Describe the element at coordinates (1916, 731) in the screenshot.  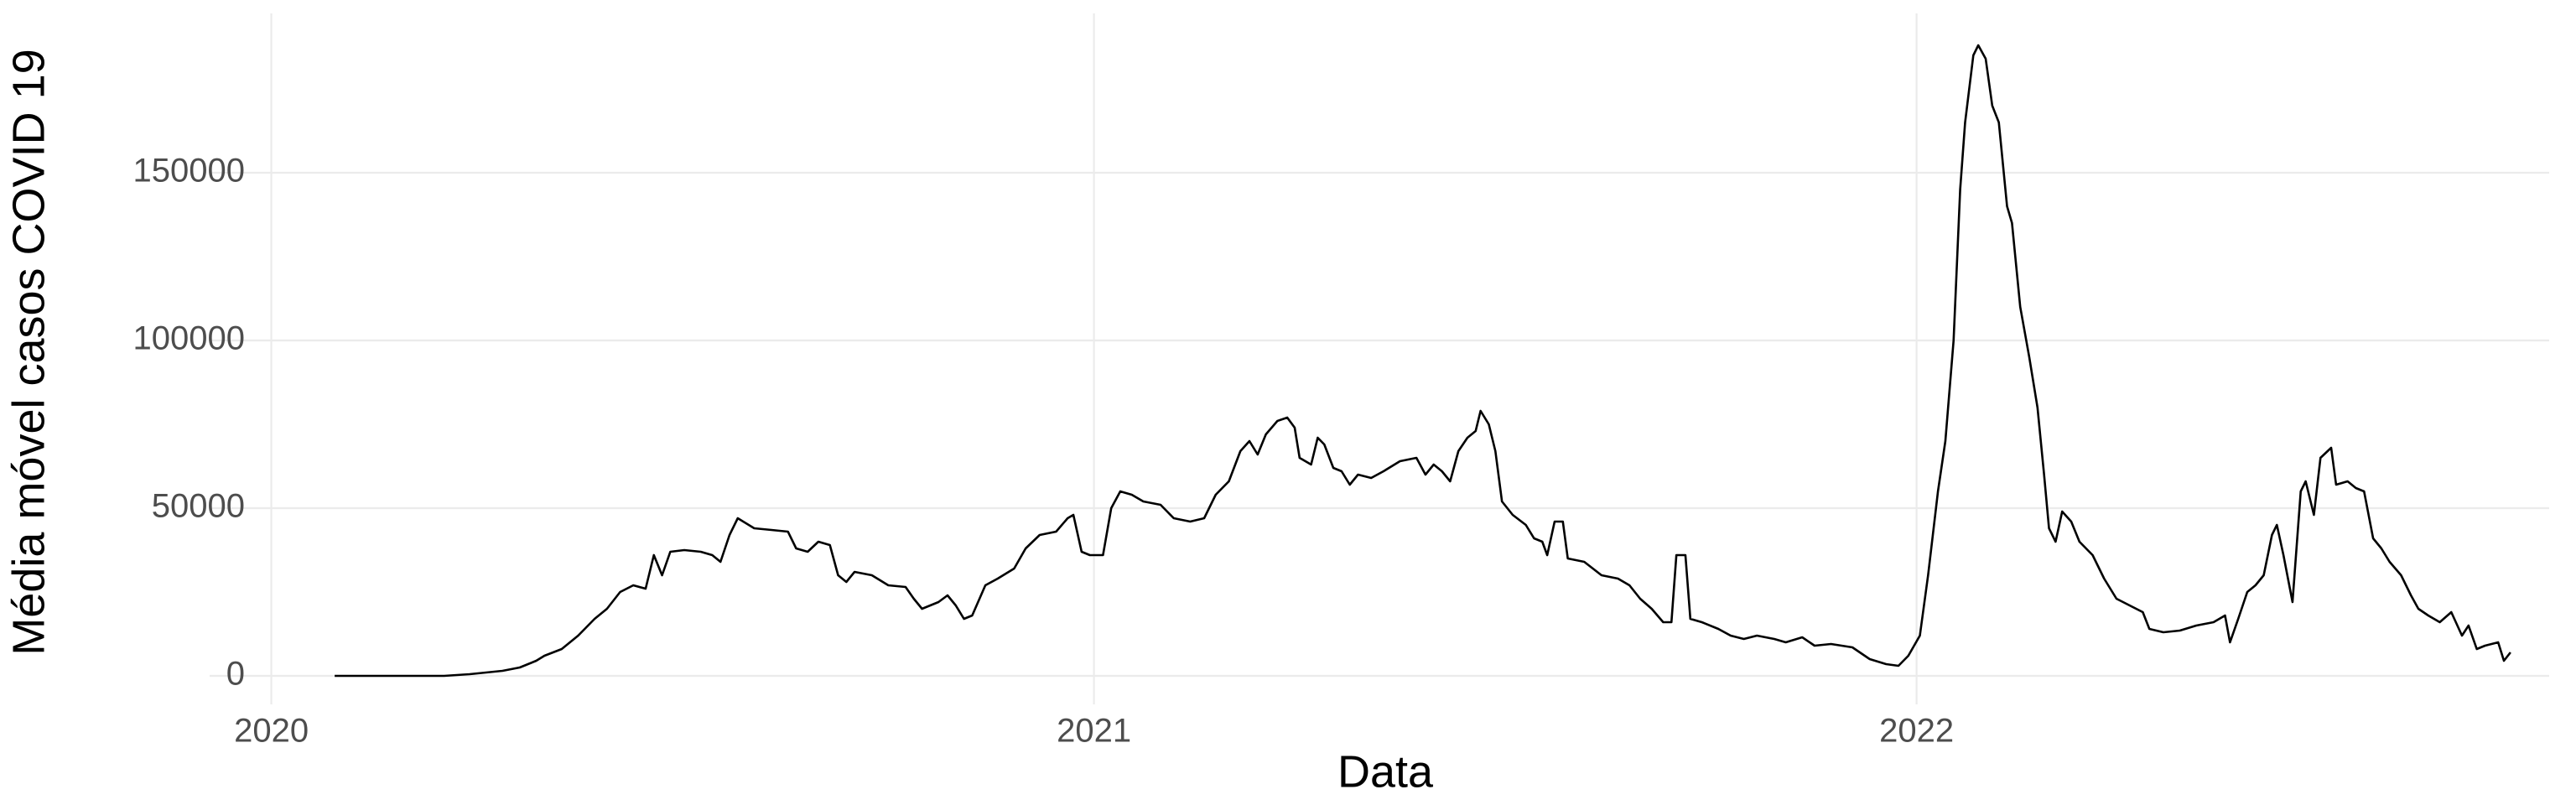
I see `x-tick-label: 2022` at that location.